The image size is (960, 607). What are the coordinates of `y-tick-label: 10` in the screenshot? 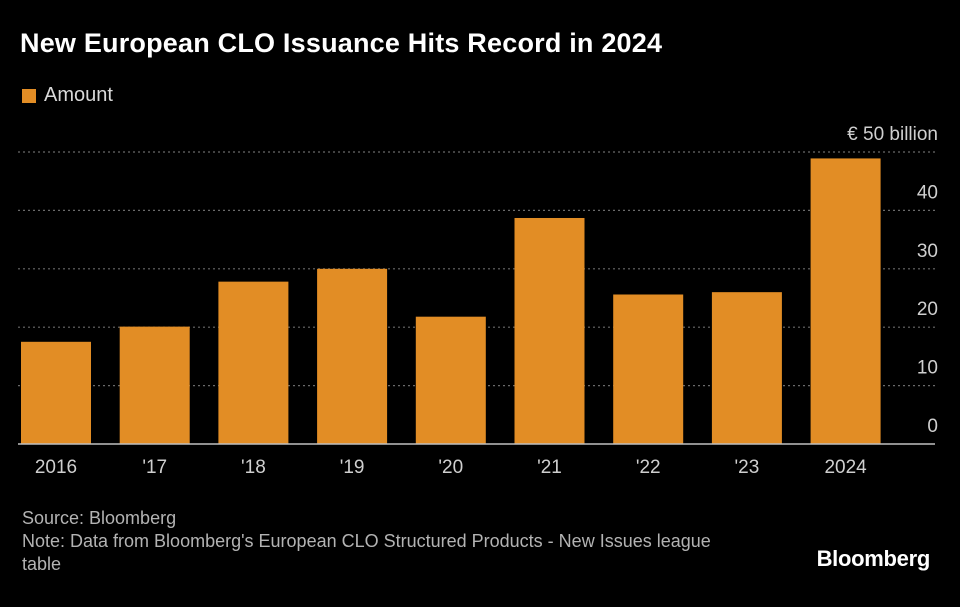 It's located at (927, 368).